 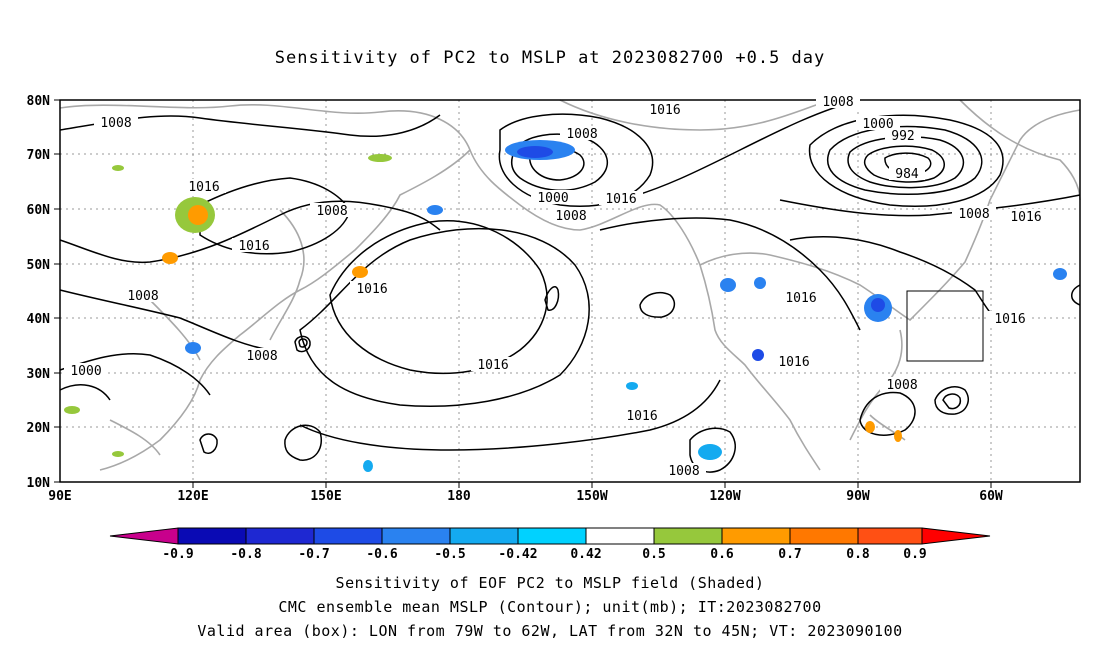 I want to click on lat-label: 40N, so click(x=39, y=319).